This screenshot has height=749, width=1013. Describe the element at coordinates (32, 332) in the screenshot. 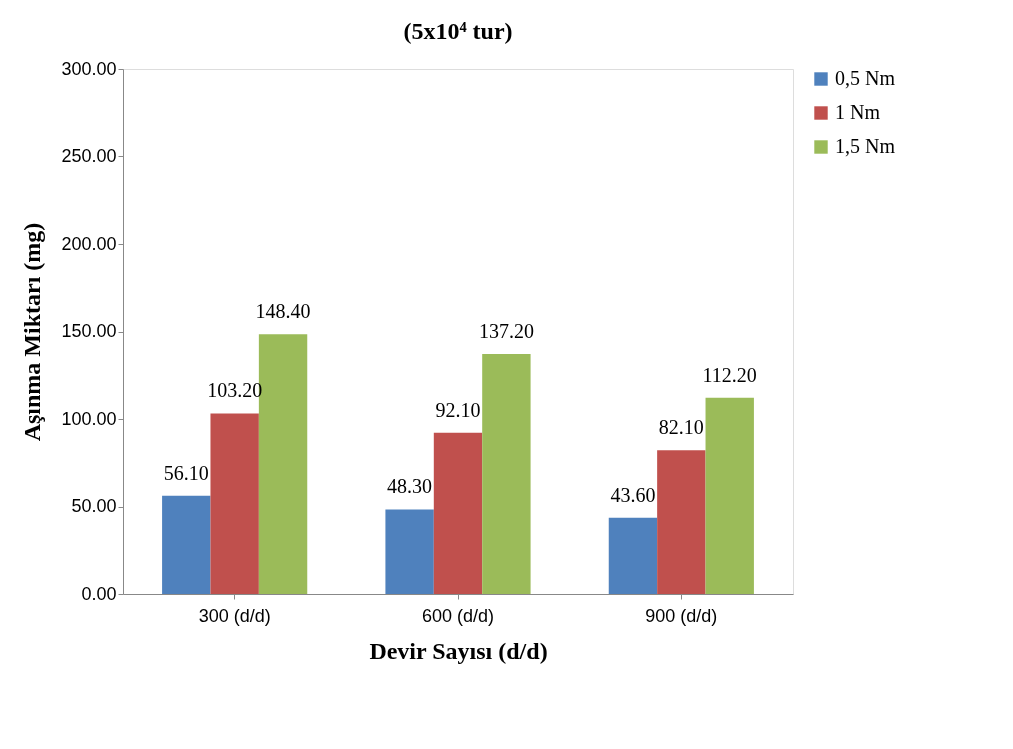

I see `y-axis-title: Aşınma Miktarı (mg)` at that location.